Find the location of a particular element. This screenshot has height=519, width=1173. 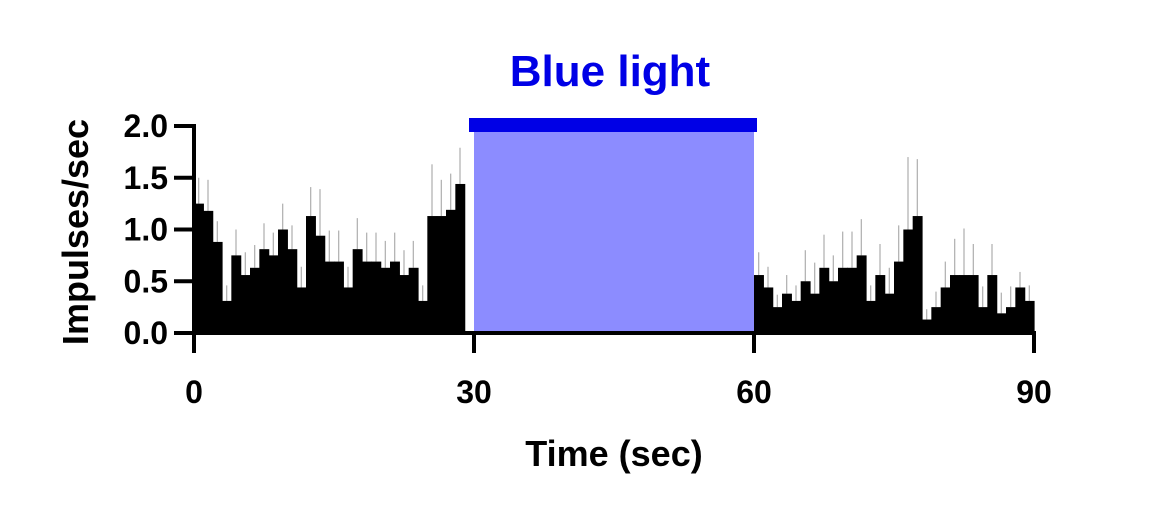

stimulus-layer is located at coordinates (613, 225).